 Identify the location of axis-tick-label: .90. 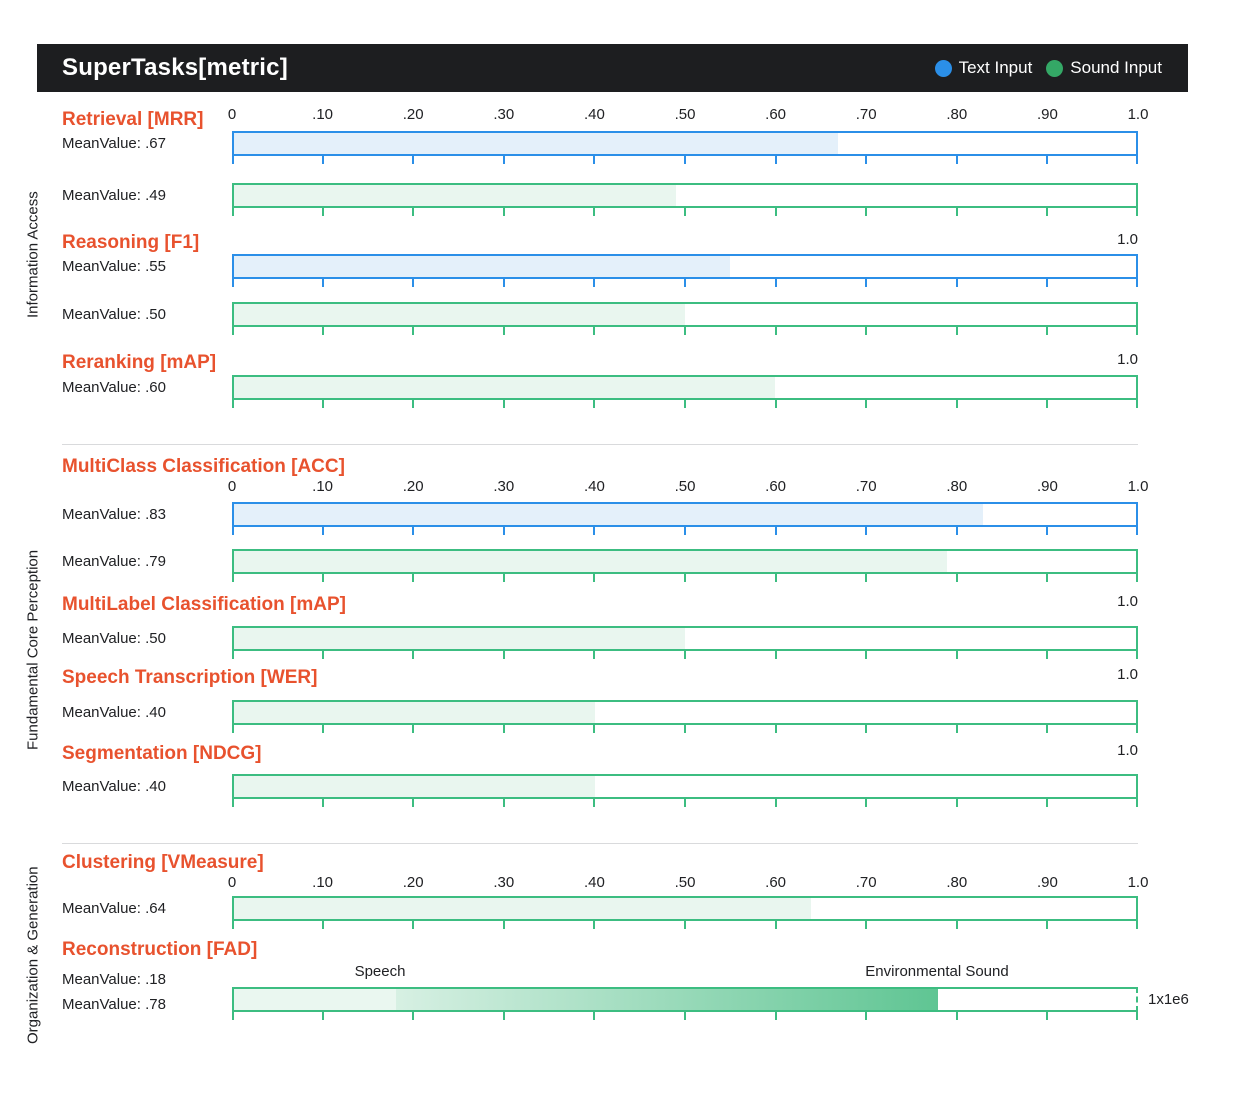
(1047, 114).